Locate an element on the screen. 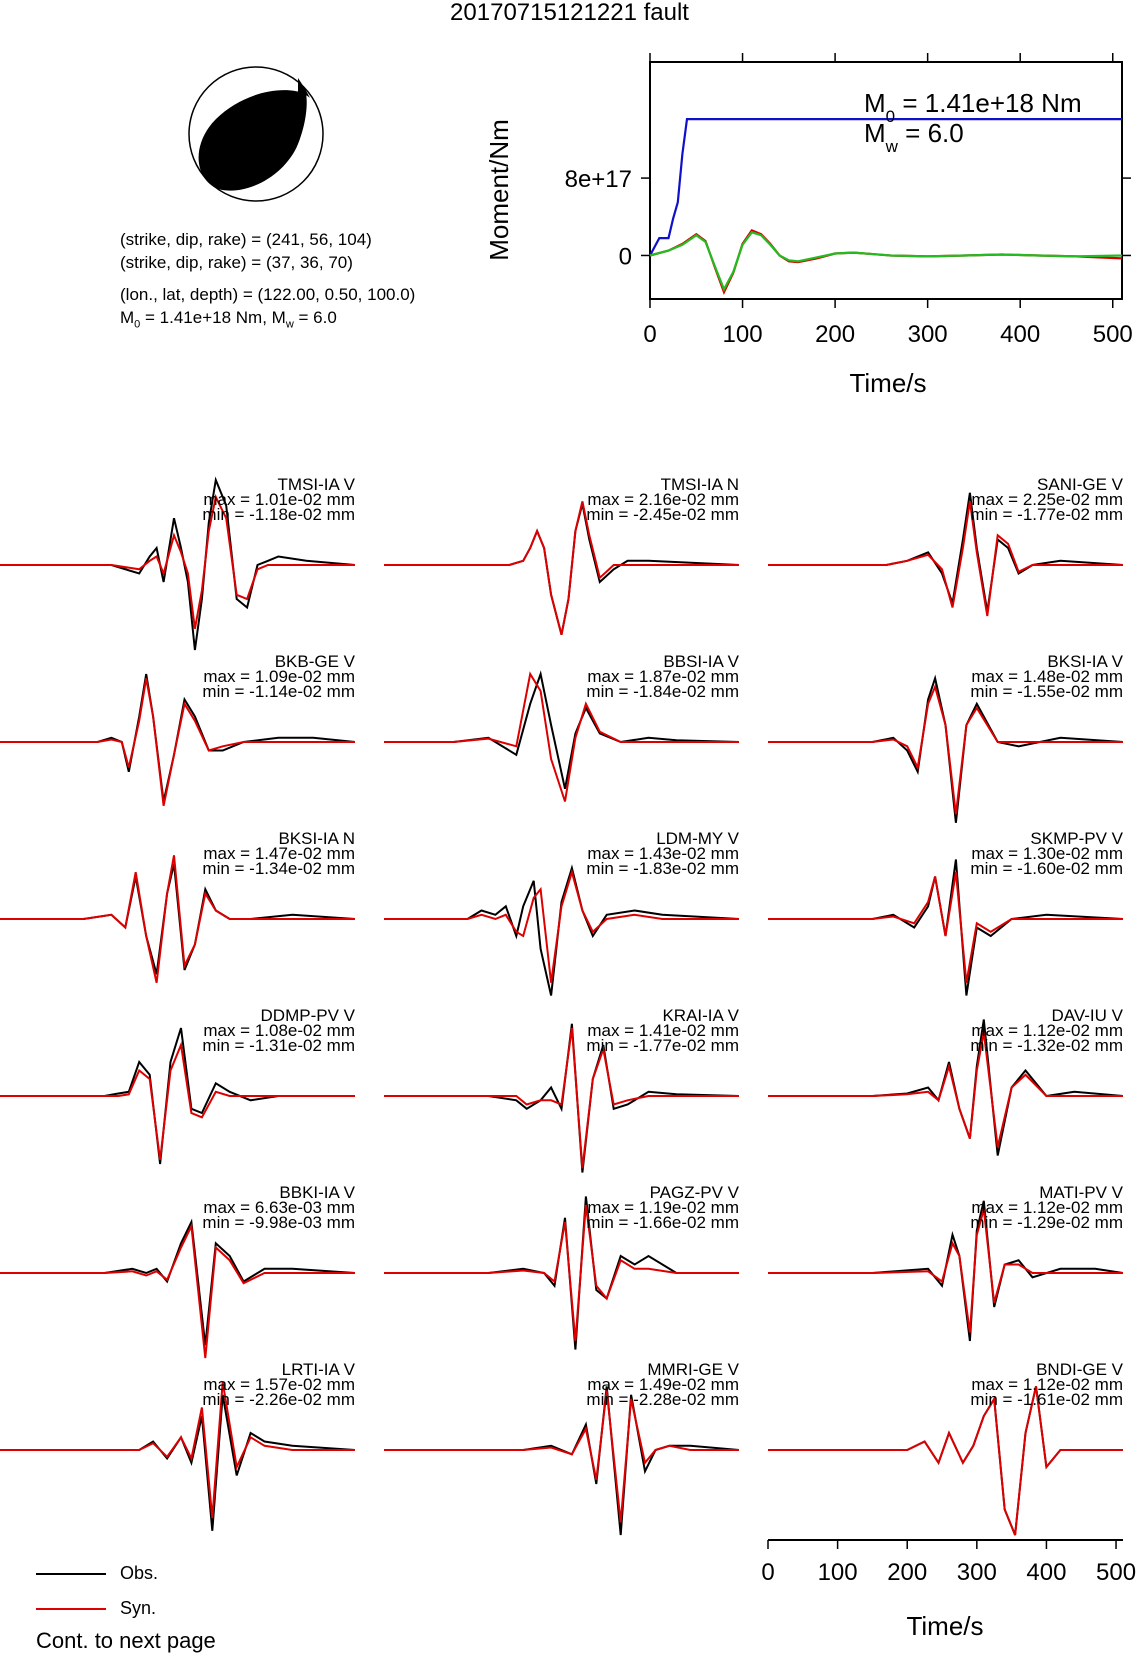 This screenshot has width=1139, height=1661. moment-sub: 0 is located at coordinates (137, 324).